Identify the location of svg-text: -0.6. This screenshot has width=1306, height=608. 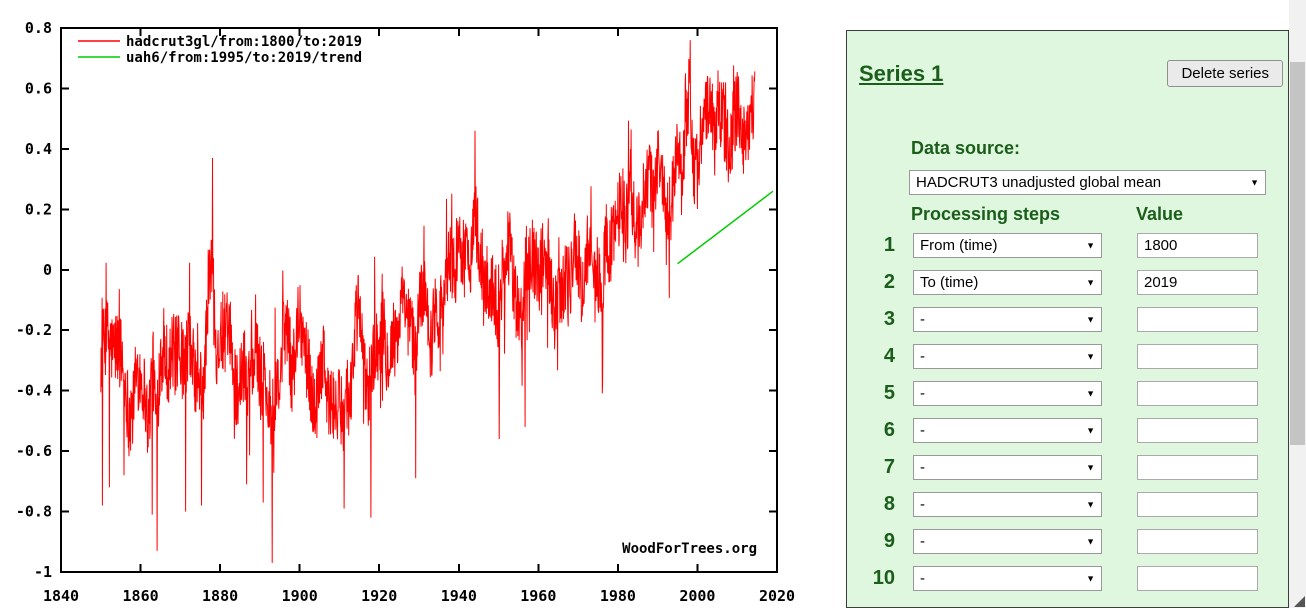
(34, 451).